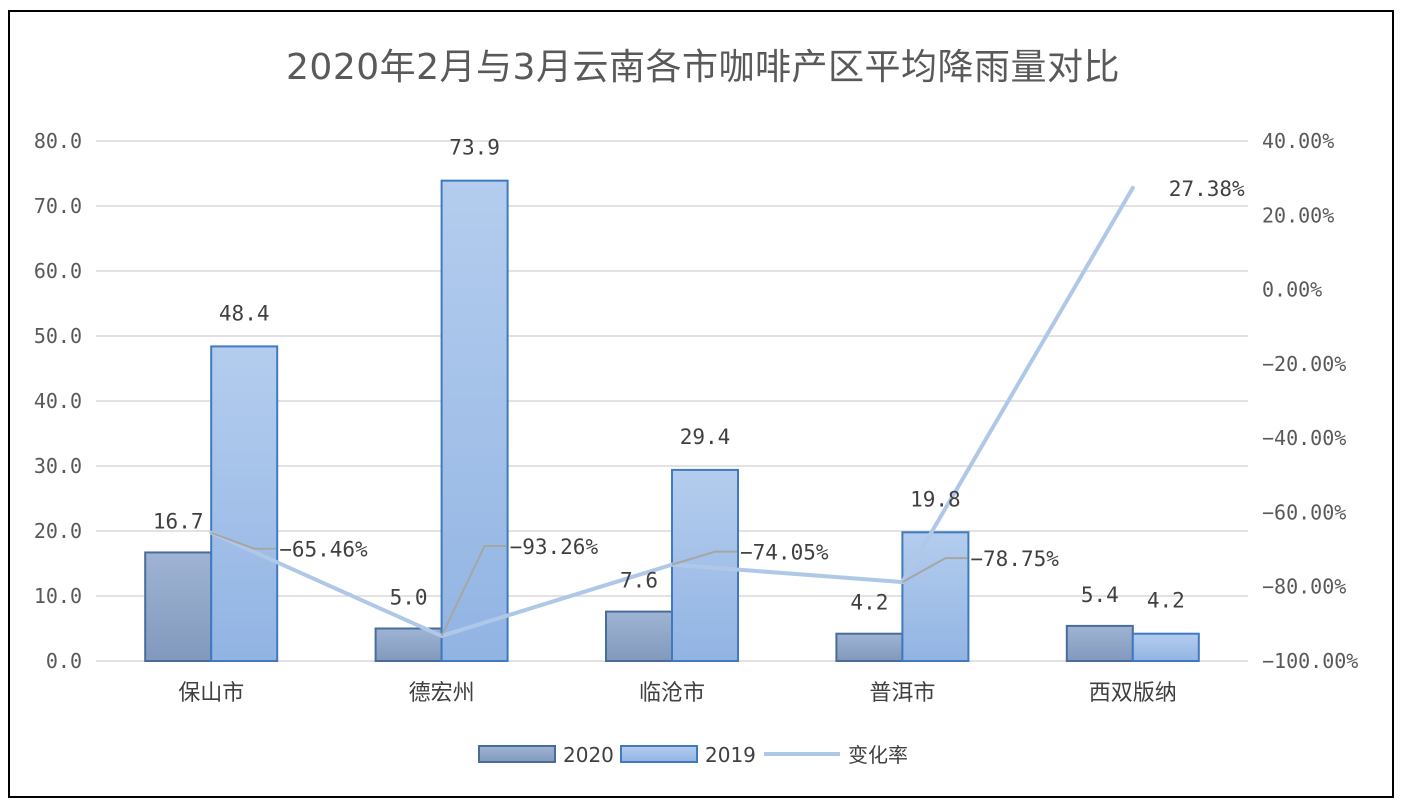 Image resolution: width=1406 pixels, height=810 pixels. I want to click on left-tick-label: 70.0, so click(58, 206).